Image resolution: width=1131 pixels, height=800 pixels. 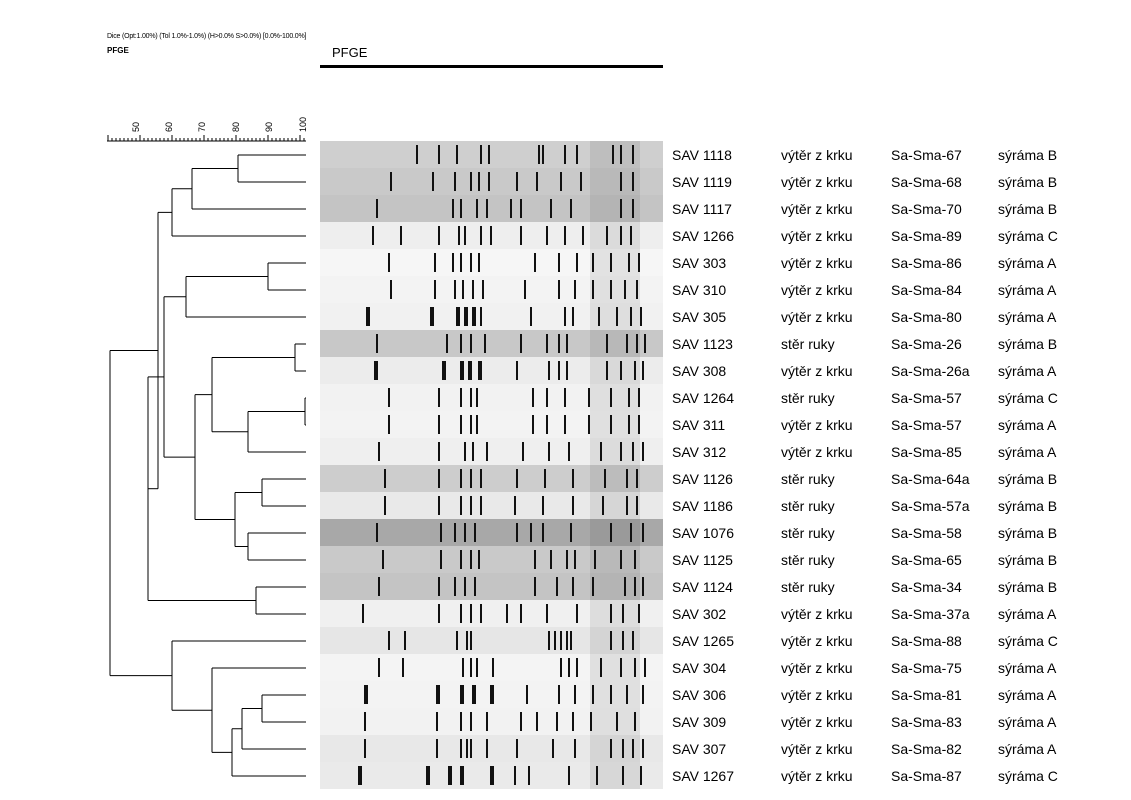 I want to click on isolate-source: stěr ruky, so click(x=808, y=479).